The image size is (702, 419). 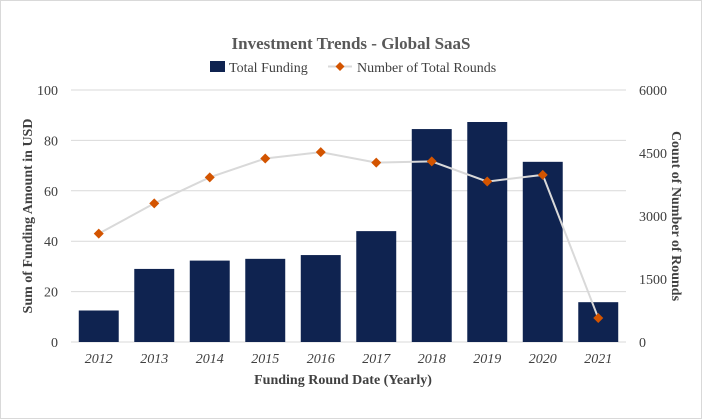 What do you see at coordinates (426, 68) in the screenshot?
I see `legend-label-rounds: Number of Total Rounds` at bounding box center [426, 68].